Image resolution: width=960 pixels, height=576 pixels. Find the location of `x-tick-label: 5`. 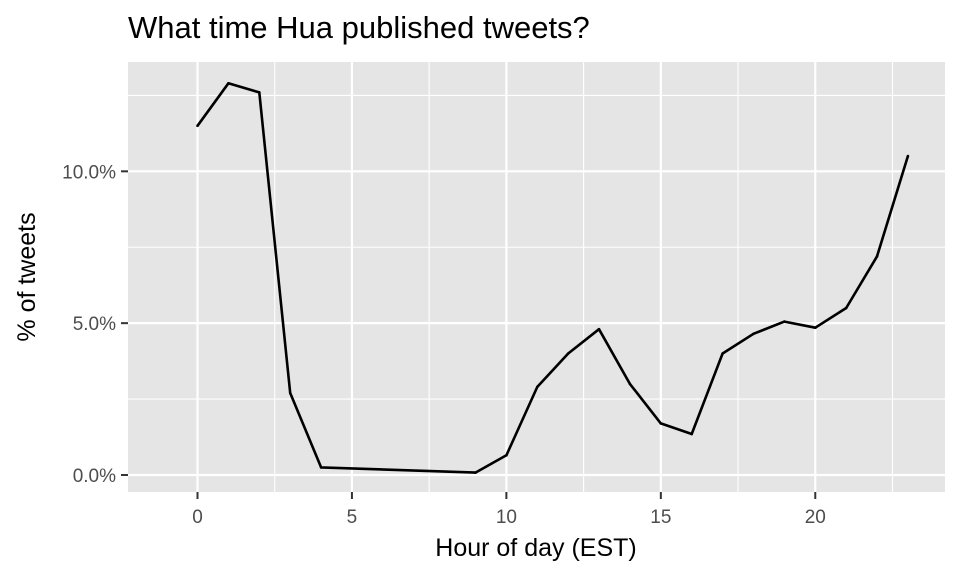

x-tick-label: 5 is located at coordinates (352, 517).